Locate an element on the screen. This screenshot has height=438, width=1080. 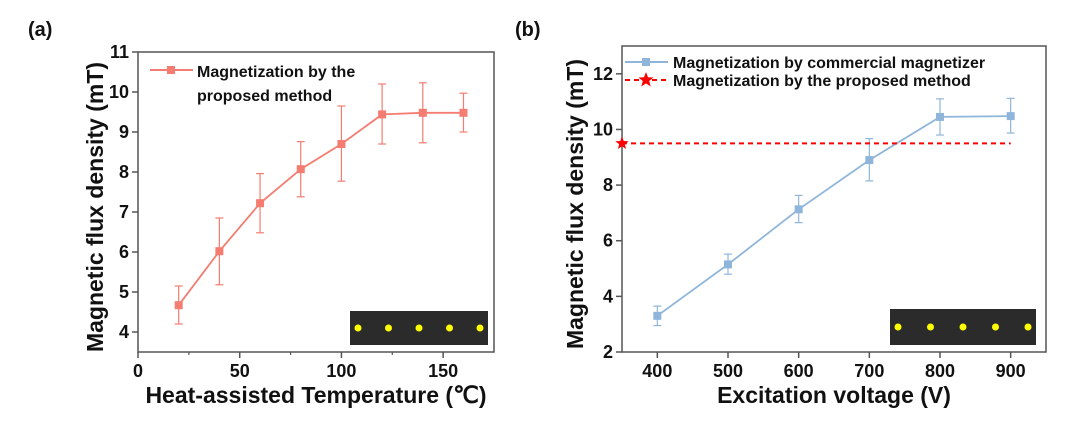
y-tick-label: 9 is located at coordinates (124, 132).